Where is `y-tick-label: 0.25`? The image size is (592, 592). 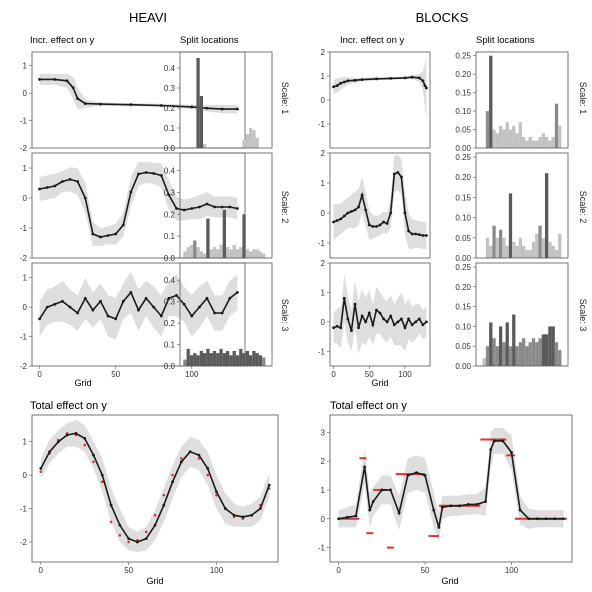 y-tick-label: 0.25 is located at coordinates (463, 267).